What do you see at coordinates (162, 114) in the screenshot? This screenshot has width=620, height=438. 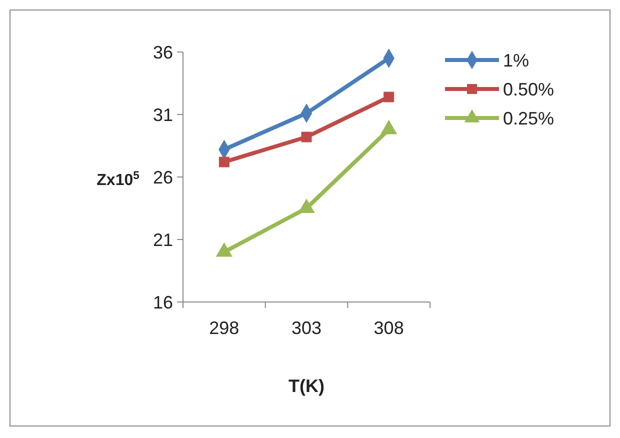 I see `y-tick-label: 31` at bounding box center [162, 114].